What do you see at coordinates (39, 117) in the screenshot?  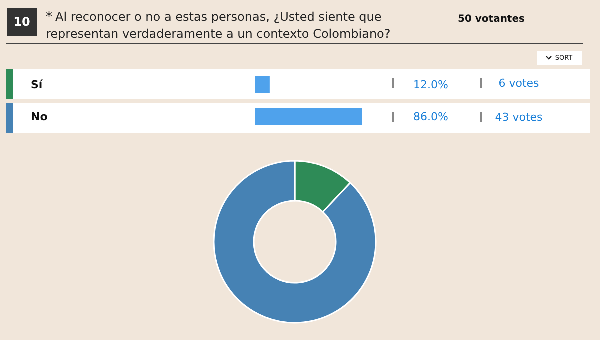 I see `y-tick-label: No` at bounding box center [39, 117].